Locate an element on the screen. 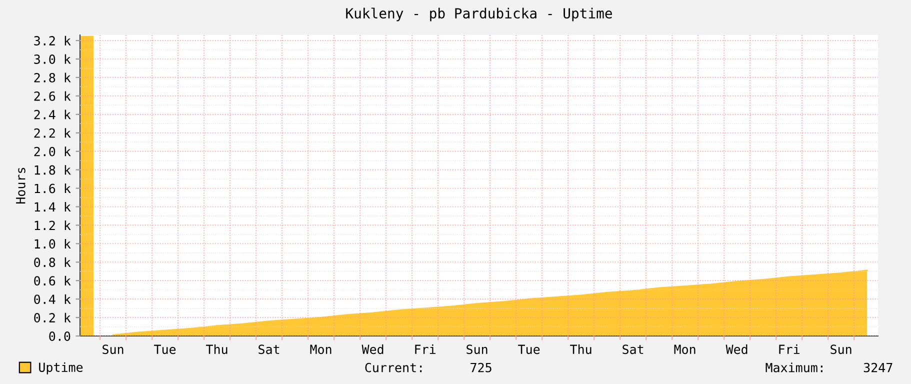 Image resolution: width=911 pixels, height=384 pixels. y-tick-label: 2.8 k is located at coordinates (52, 77).